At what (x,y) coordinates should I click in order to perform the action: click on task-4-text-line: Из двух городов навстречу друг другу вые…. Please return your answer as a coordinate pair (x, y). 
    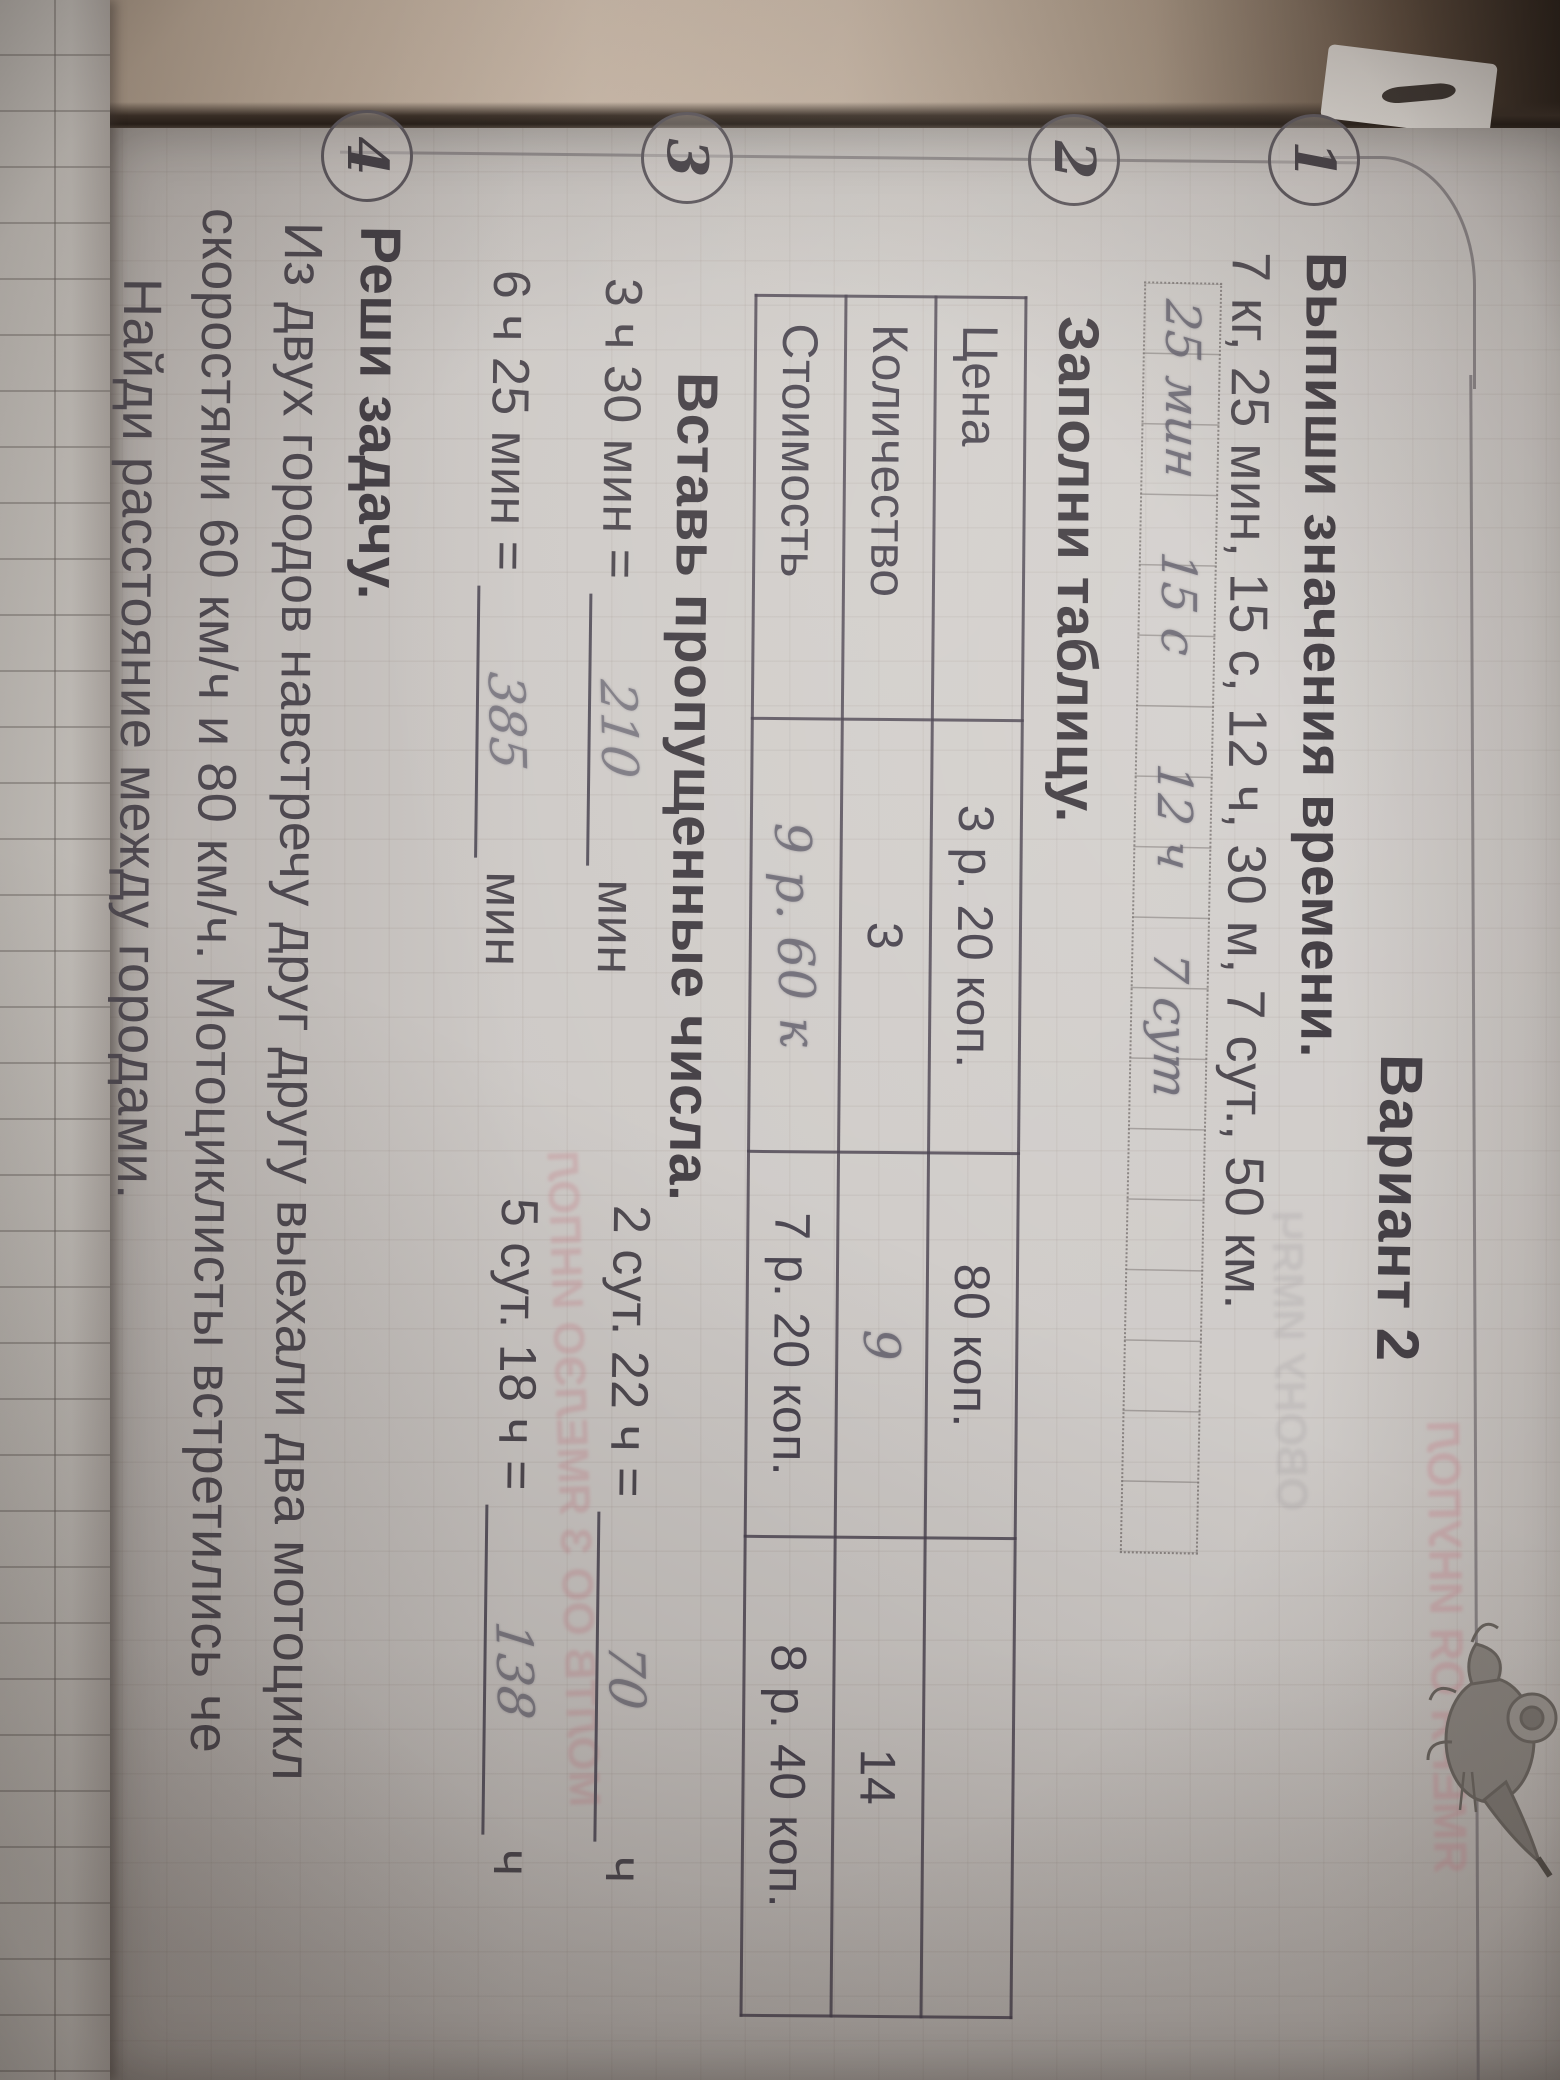
    Looking at the image, I should click on (297, 1001).